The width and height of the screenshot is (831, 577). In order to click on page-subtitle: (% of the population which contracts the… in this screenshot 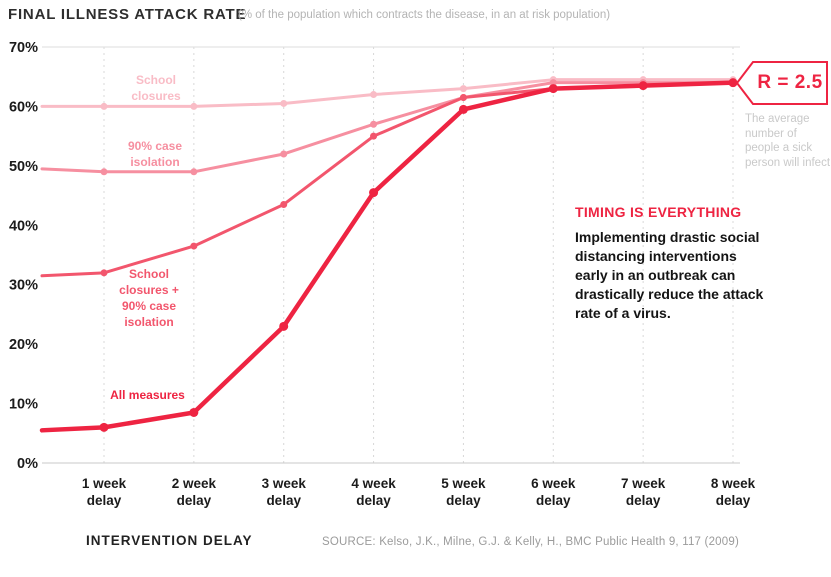, I will do `click(424, 15)`.